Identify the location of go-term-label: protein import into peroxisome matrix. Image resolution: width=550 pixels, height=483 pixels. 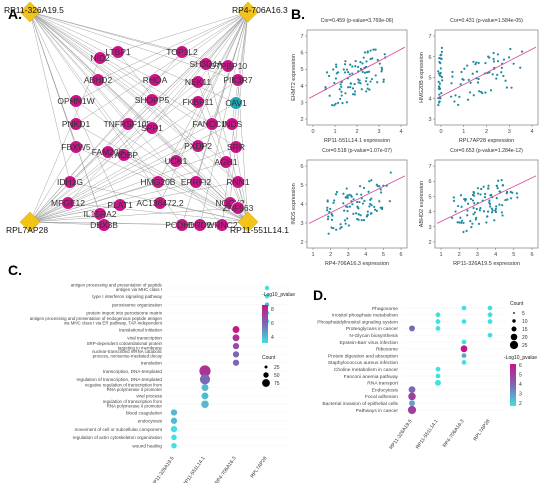
(124, 313).